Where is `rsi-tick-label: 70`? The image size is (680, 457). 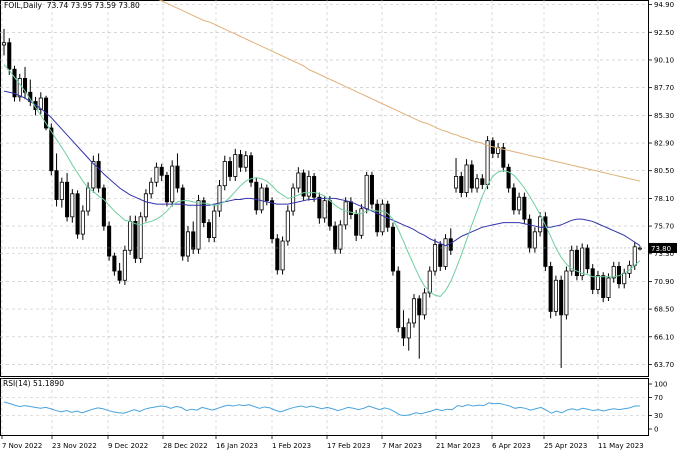
rsi-tick-label: 70 is located at coordinates (658, 398).